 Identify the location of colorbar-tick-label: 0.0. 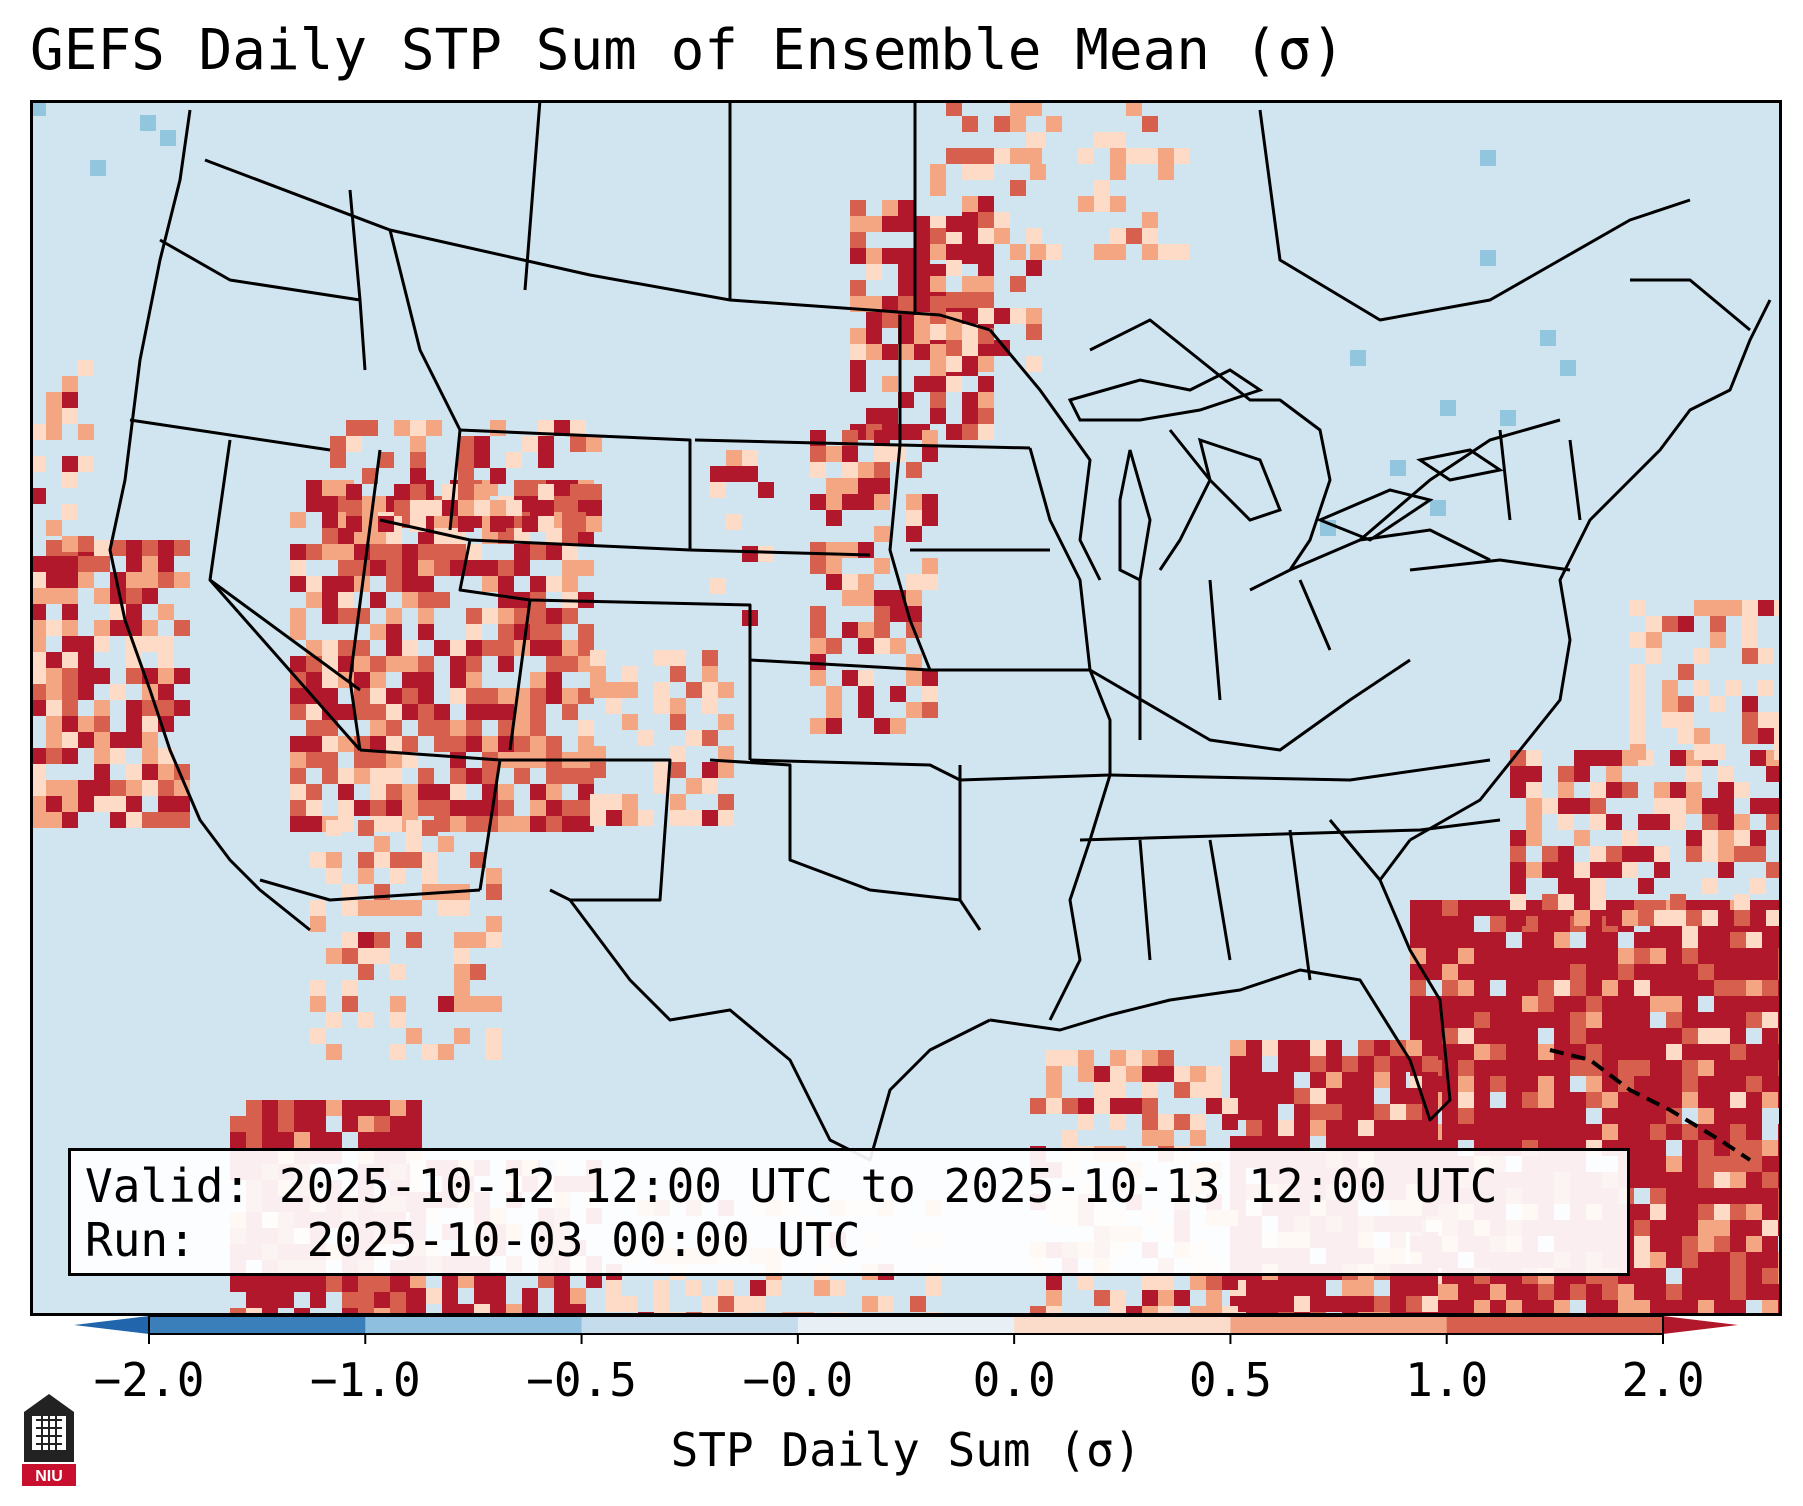
(1014, 1380).